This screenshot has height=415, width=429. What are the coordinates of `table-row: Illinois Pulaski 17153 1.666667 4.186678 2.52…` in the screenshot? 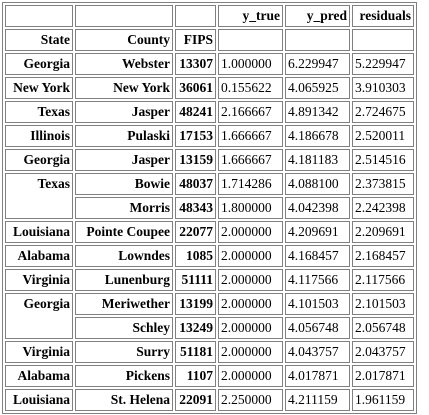 It's located at (209, 136).